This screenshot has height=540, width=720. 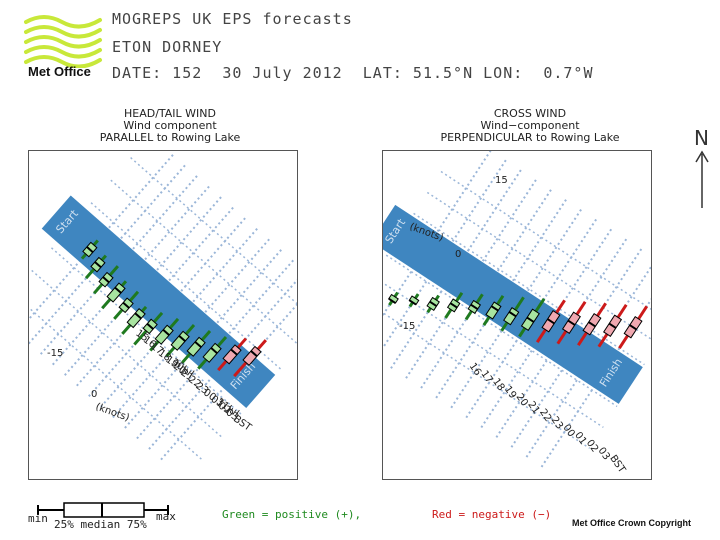 I want to click on legend-max-label: max, so click(x=166, y=516).